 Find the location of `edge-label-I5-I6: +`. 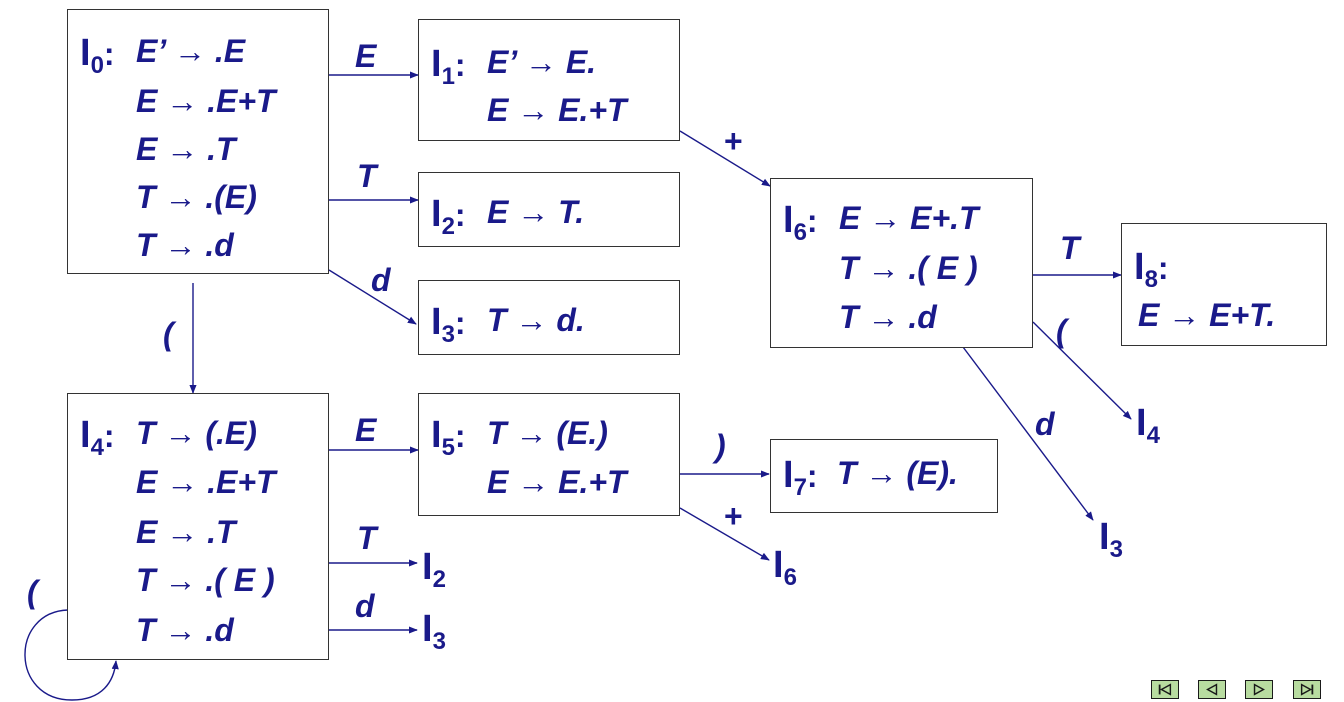

edge-label-I5-I6: + is located at coordinates (733, 516).